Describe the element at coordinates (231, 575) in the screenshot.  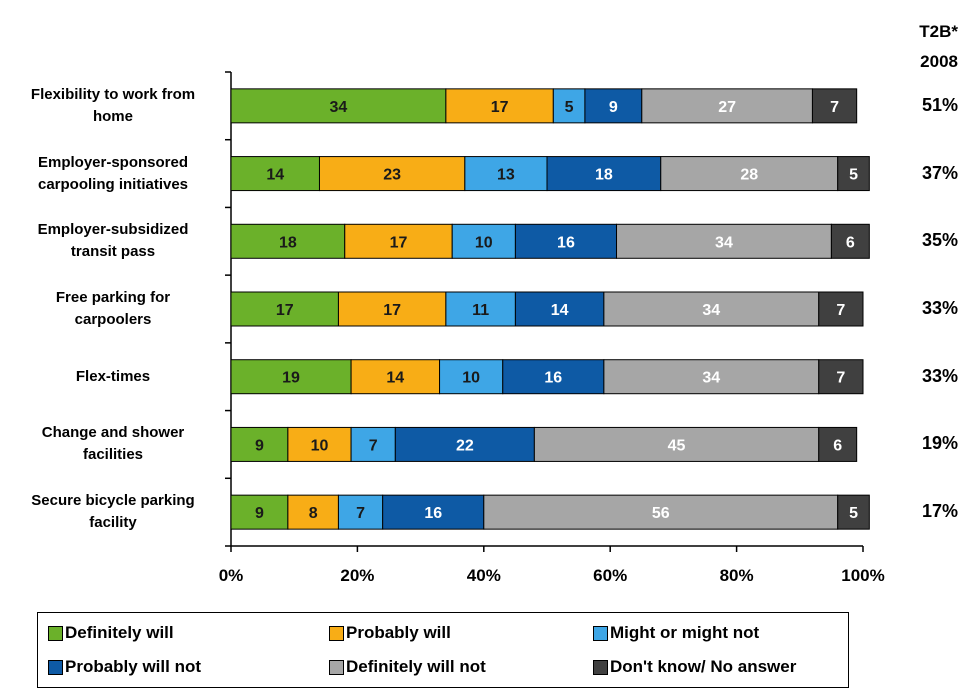
I see `x-tick-label: 0%` at that location.